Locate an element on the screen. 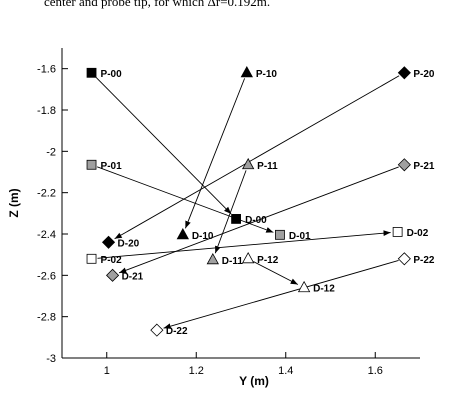  y-tick-label: -1.8 is located at coordinates (46, 111).